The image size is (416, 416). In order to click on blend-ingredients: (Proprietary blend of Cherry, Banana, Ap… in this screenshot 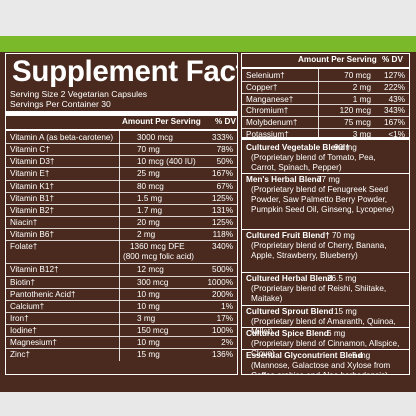, I will do `click(319, 250)`.